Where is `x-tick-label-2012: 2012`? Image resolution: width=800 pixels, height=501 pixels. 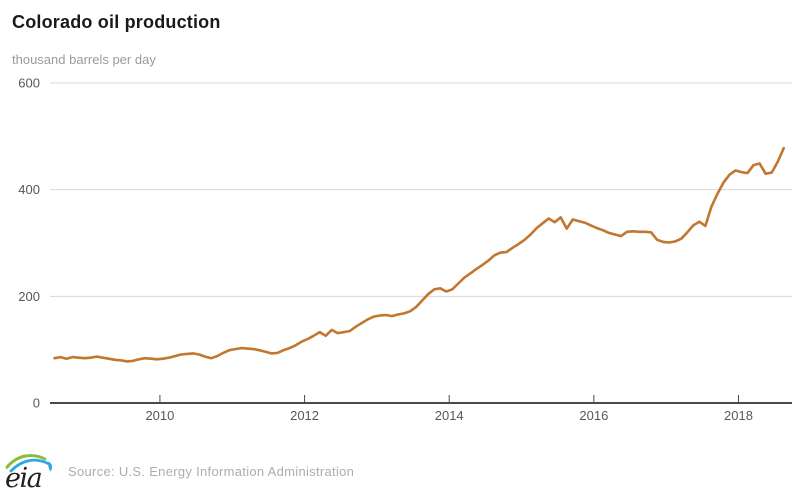 x-tick-label-2012: 2012 is located at coordinates (304, 415).